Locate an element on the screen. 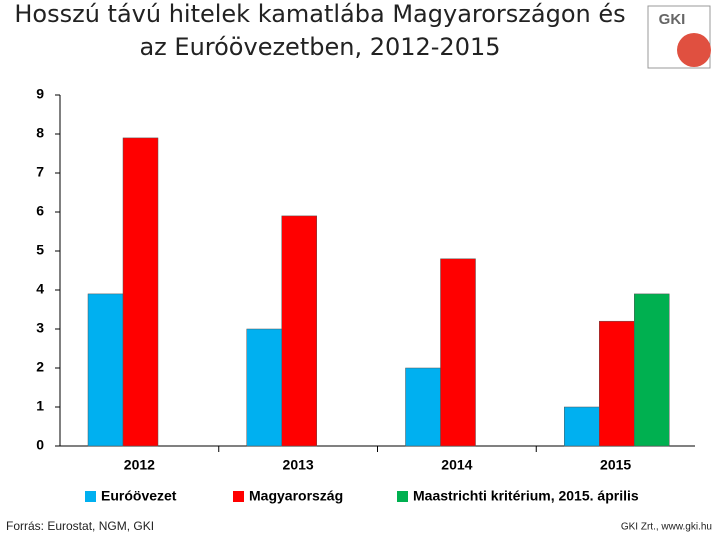 The width and height of the screenshot is (720, 540). x-tick-label: 2013 is located at coordinates (298, 465).